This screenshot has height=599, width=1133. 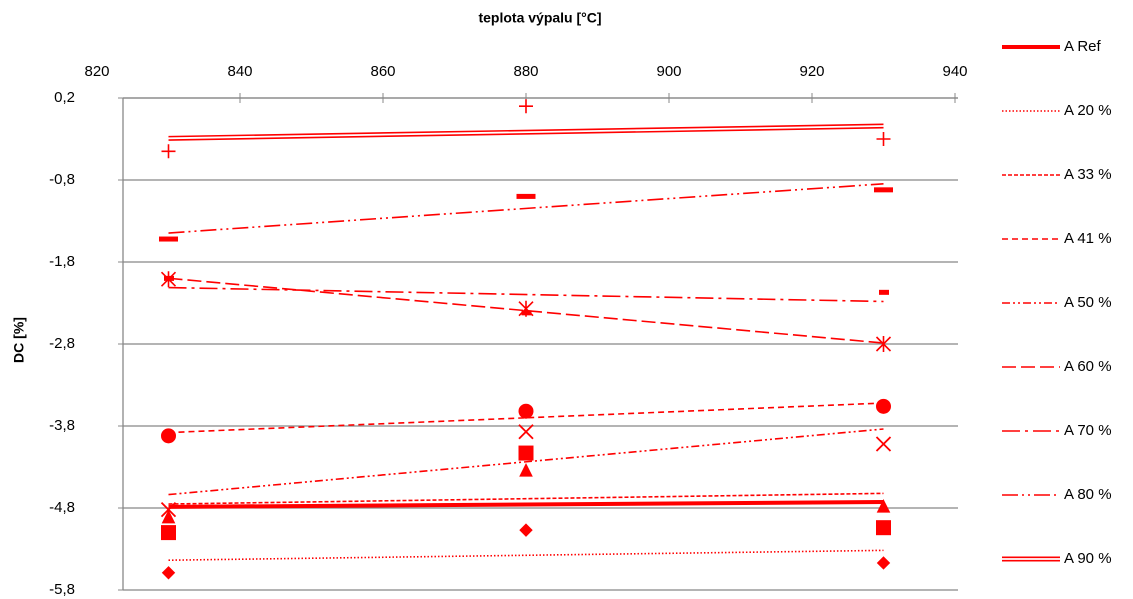 What do you see at coordinates (539, 18) in the screenshot?
I see `x-axis-title: teplota výpalu [°C]` at bounding box center [539, 18].